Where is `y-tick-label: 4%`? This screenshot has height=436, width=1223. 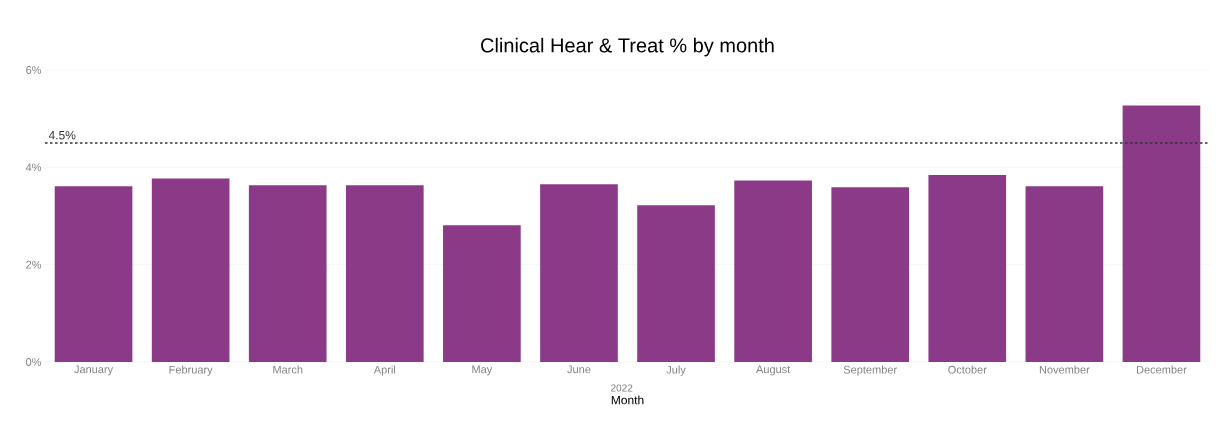 y-tick-label: 4% is located at coordinates (33, 167).